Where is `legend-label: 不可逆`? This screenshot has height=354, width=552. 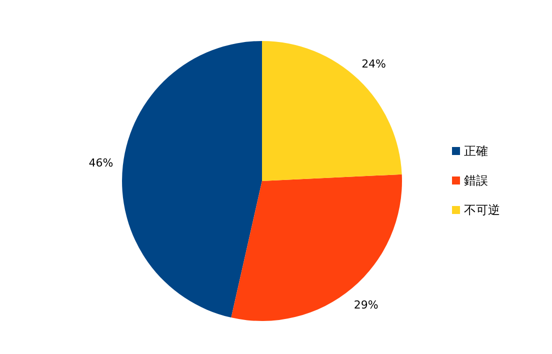 legend-label: 不可逆 is located at coordinates (482, 210).